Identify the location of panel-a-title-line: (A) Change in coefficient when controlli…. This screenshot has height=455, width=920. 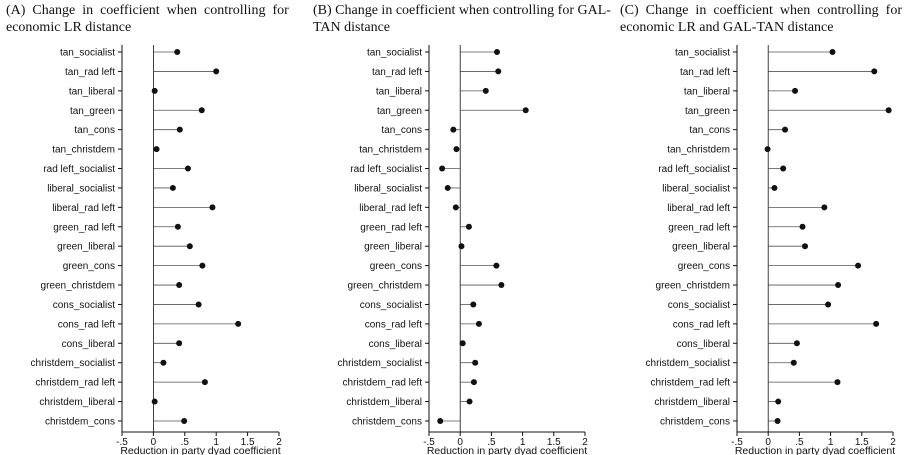
(147, 10).